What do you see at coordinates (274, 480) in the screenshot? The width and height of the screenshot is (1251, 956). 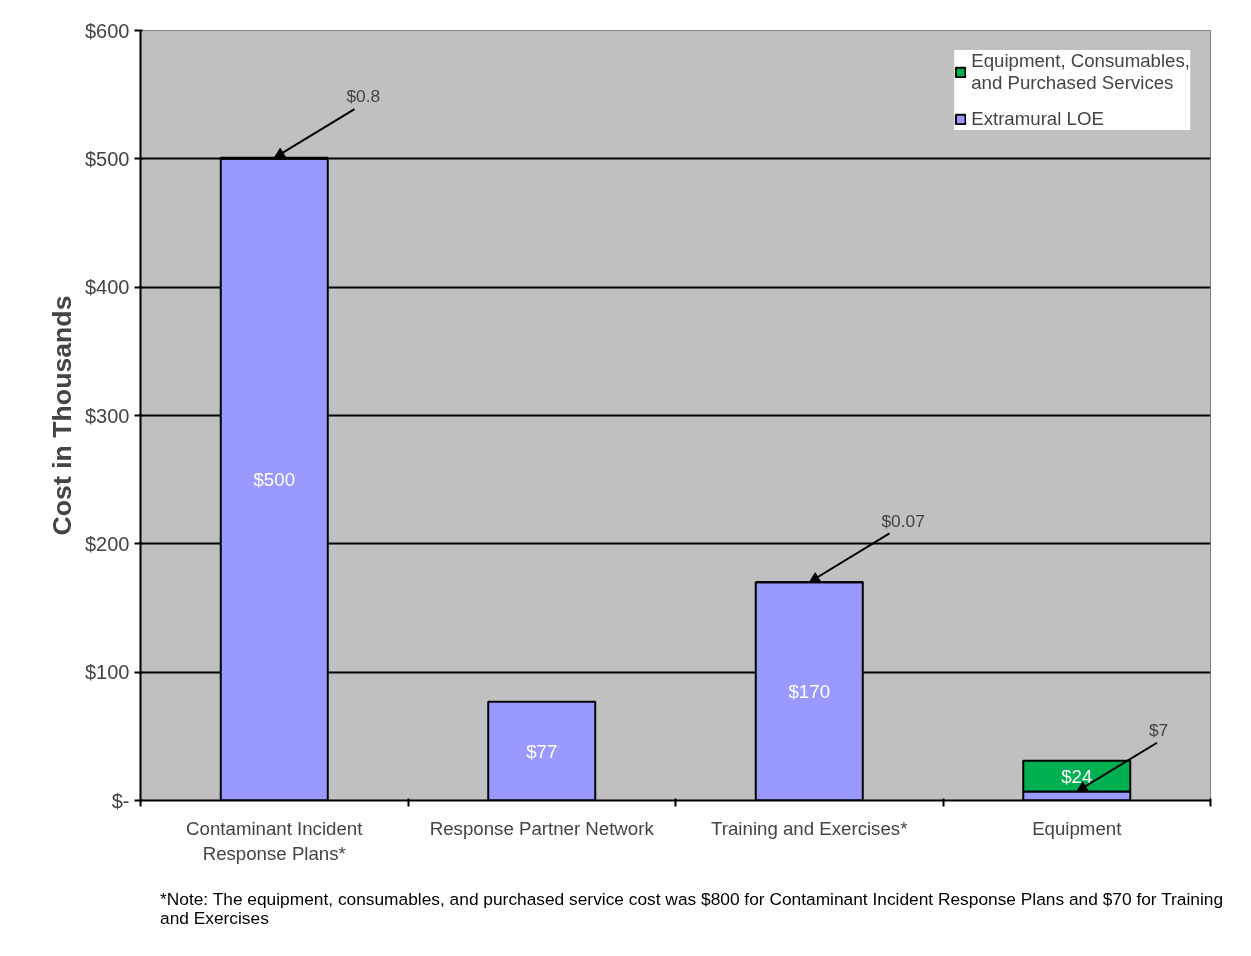 I see `data-label: $500` at bounding box center [274, 480].